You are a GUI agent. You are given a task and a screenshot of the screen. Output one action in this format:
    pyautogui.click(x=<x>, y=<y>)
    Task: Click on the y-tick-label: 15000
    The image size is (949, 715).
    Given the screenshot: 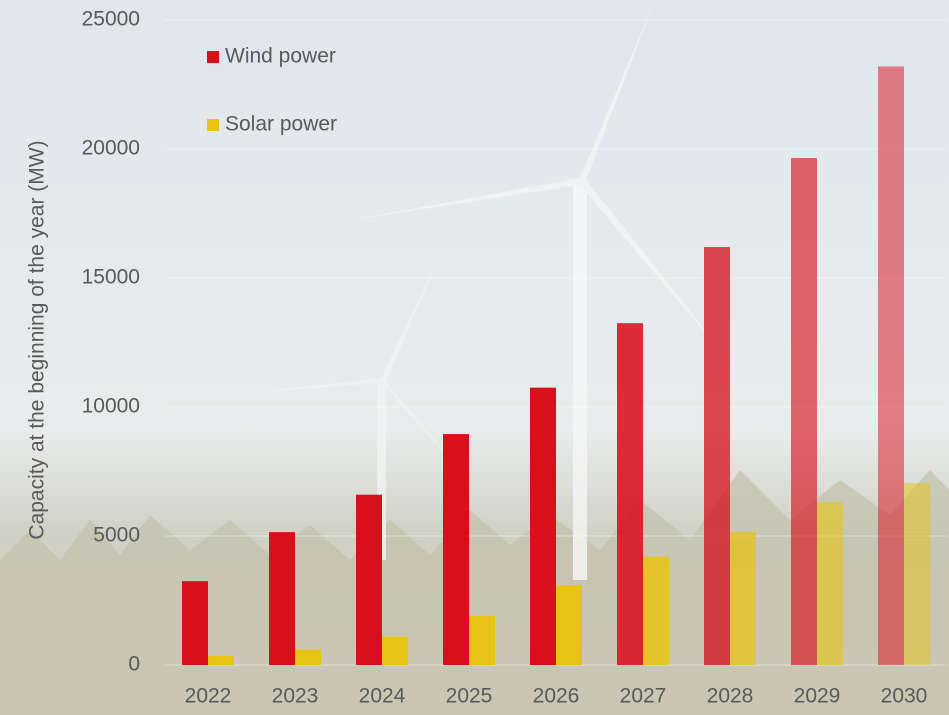 What is the action you would take?
    pyautogui.click(x=111, y=277)
    